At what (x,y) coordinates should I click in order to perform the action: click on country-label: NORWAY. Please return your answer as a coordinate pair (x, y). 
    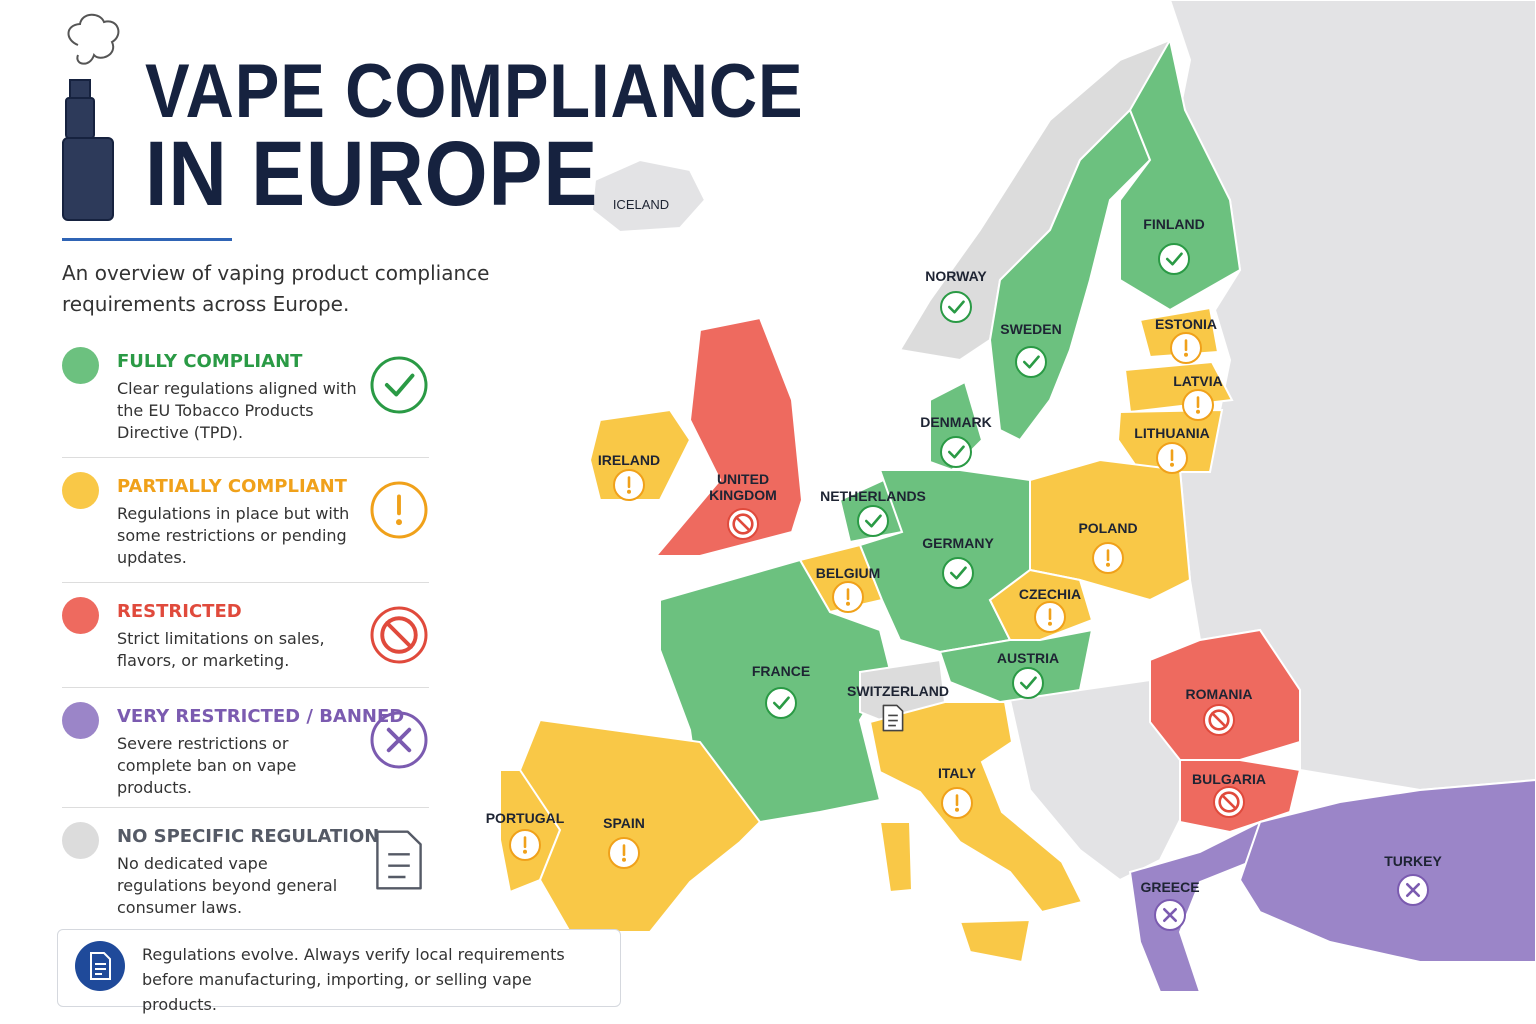
    Looking at the image, I should click on (956, 276).